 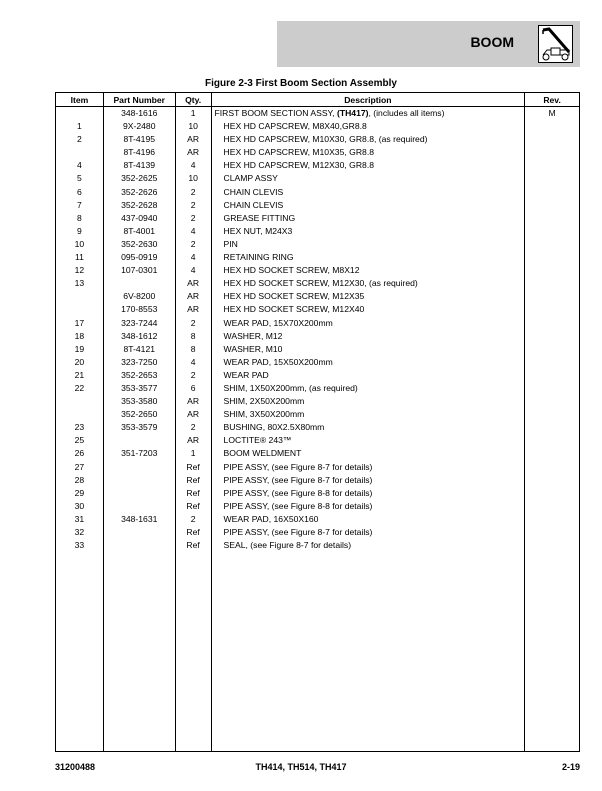 I want to click on table-row: 352-2650 AR SHIM, 3X50X200mm, so click(x=317, y=415).